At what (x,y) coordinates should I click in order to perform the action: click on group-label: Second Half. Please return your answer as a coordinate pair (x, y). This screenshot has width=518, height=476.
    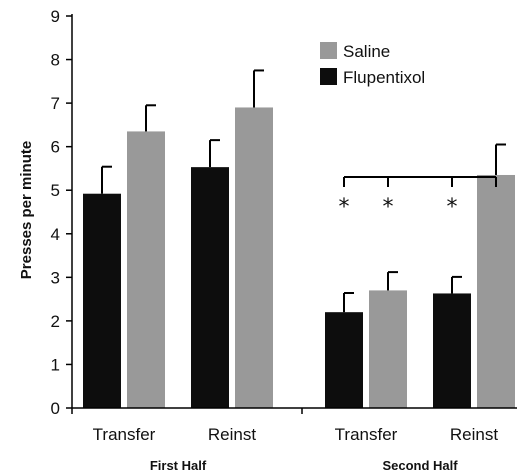
    Looking at the image, I should click on (420, 465).